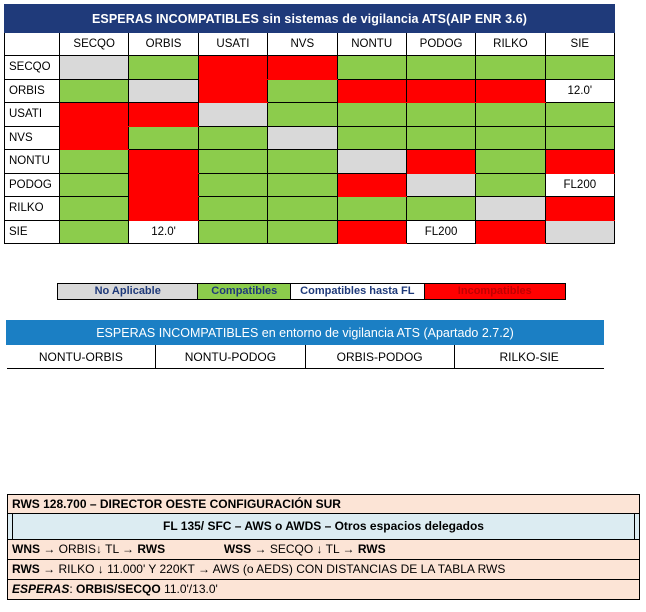 The image size is (646, 612). Describe the element at coordinates (230, 356) in the screenshot. I see `surveillance-pair: NONTU-PODOG` at that location.